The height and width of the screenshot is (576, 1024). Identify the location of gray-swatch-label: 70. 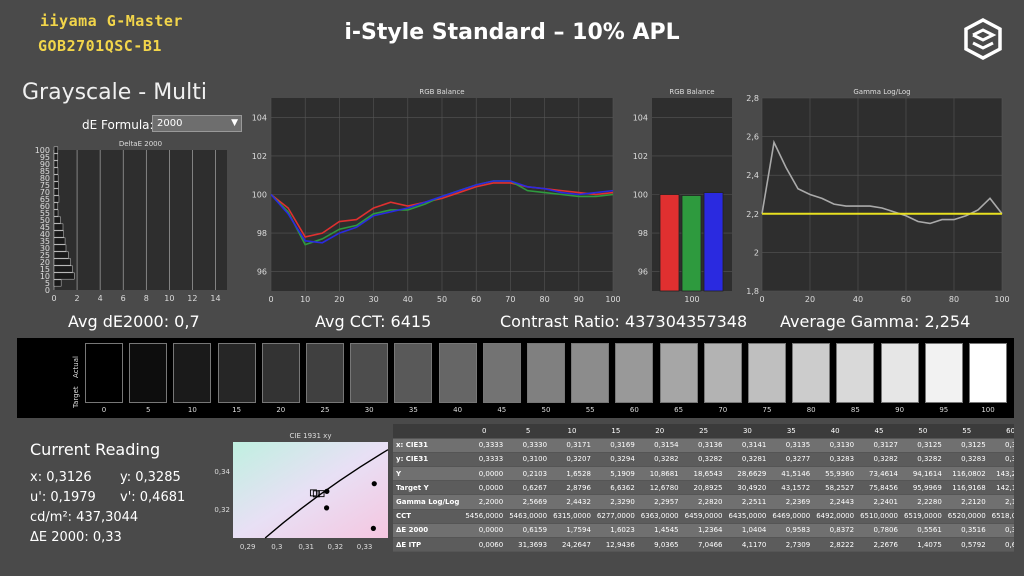
(723, 410).